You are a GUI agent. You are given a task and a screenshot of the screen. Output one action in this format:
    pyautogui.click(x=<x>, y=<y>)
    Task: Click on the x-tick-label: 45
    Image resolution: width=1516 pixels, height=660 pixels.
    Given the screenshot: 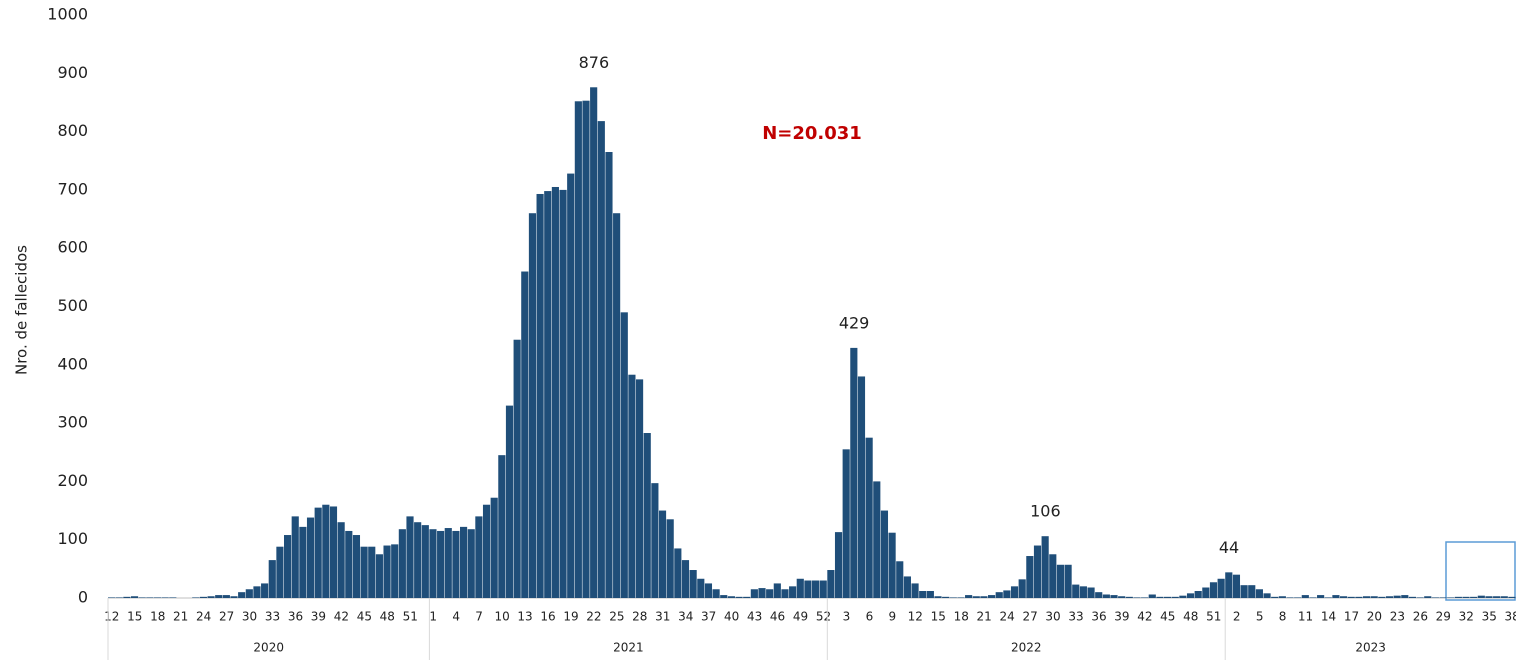 What is the action you would take?
    pyautogui.click(x=364, y=617)
    